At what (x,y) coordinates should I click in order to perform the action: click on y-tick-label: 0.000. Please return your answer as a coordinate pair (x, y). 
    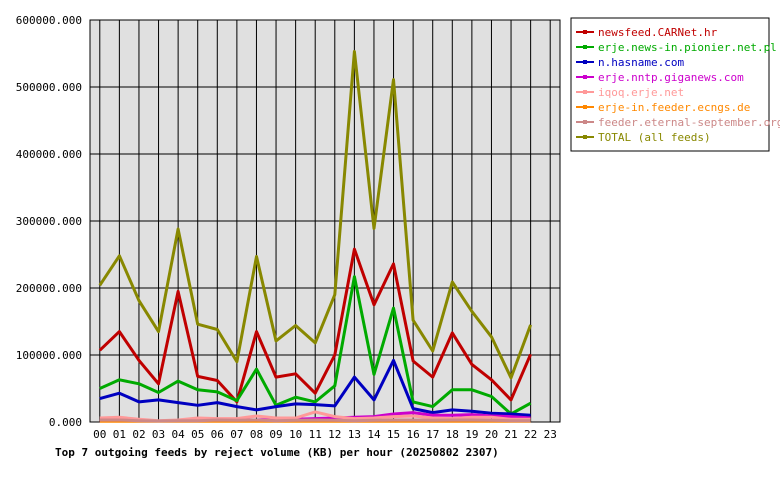
    Looking at the image, I should click on (65, 422).